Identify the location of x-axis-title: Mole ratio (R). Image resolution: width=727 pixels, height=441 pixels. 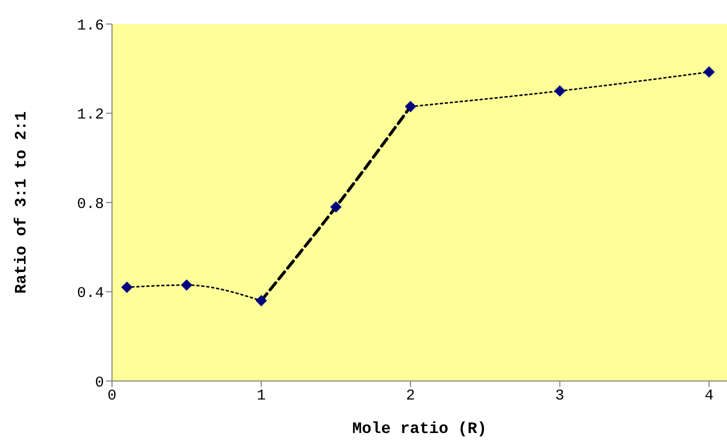
(419, 429).